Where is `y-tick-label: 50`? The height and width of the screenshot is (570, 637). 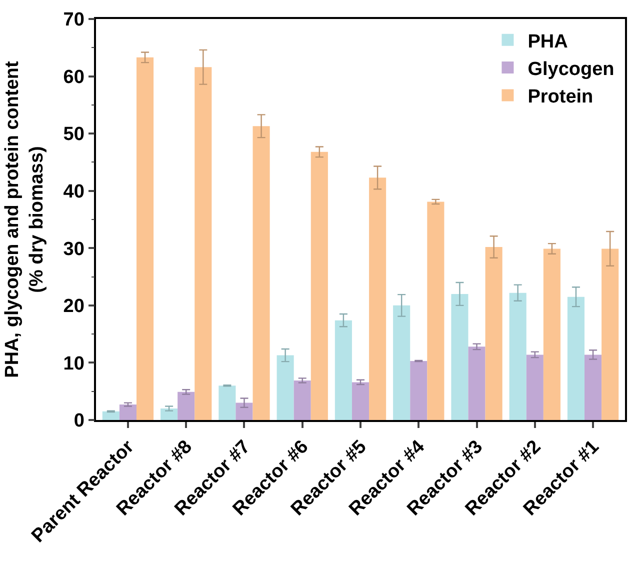
y-tick-label: 50 is located at coordinates (73, 135).